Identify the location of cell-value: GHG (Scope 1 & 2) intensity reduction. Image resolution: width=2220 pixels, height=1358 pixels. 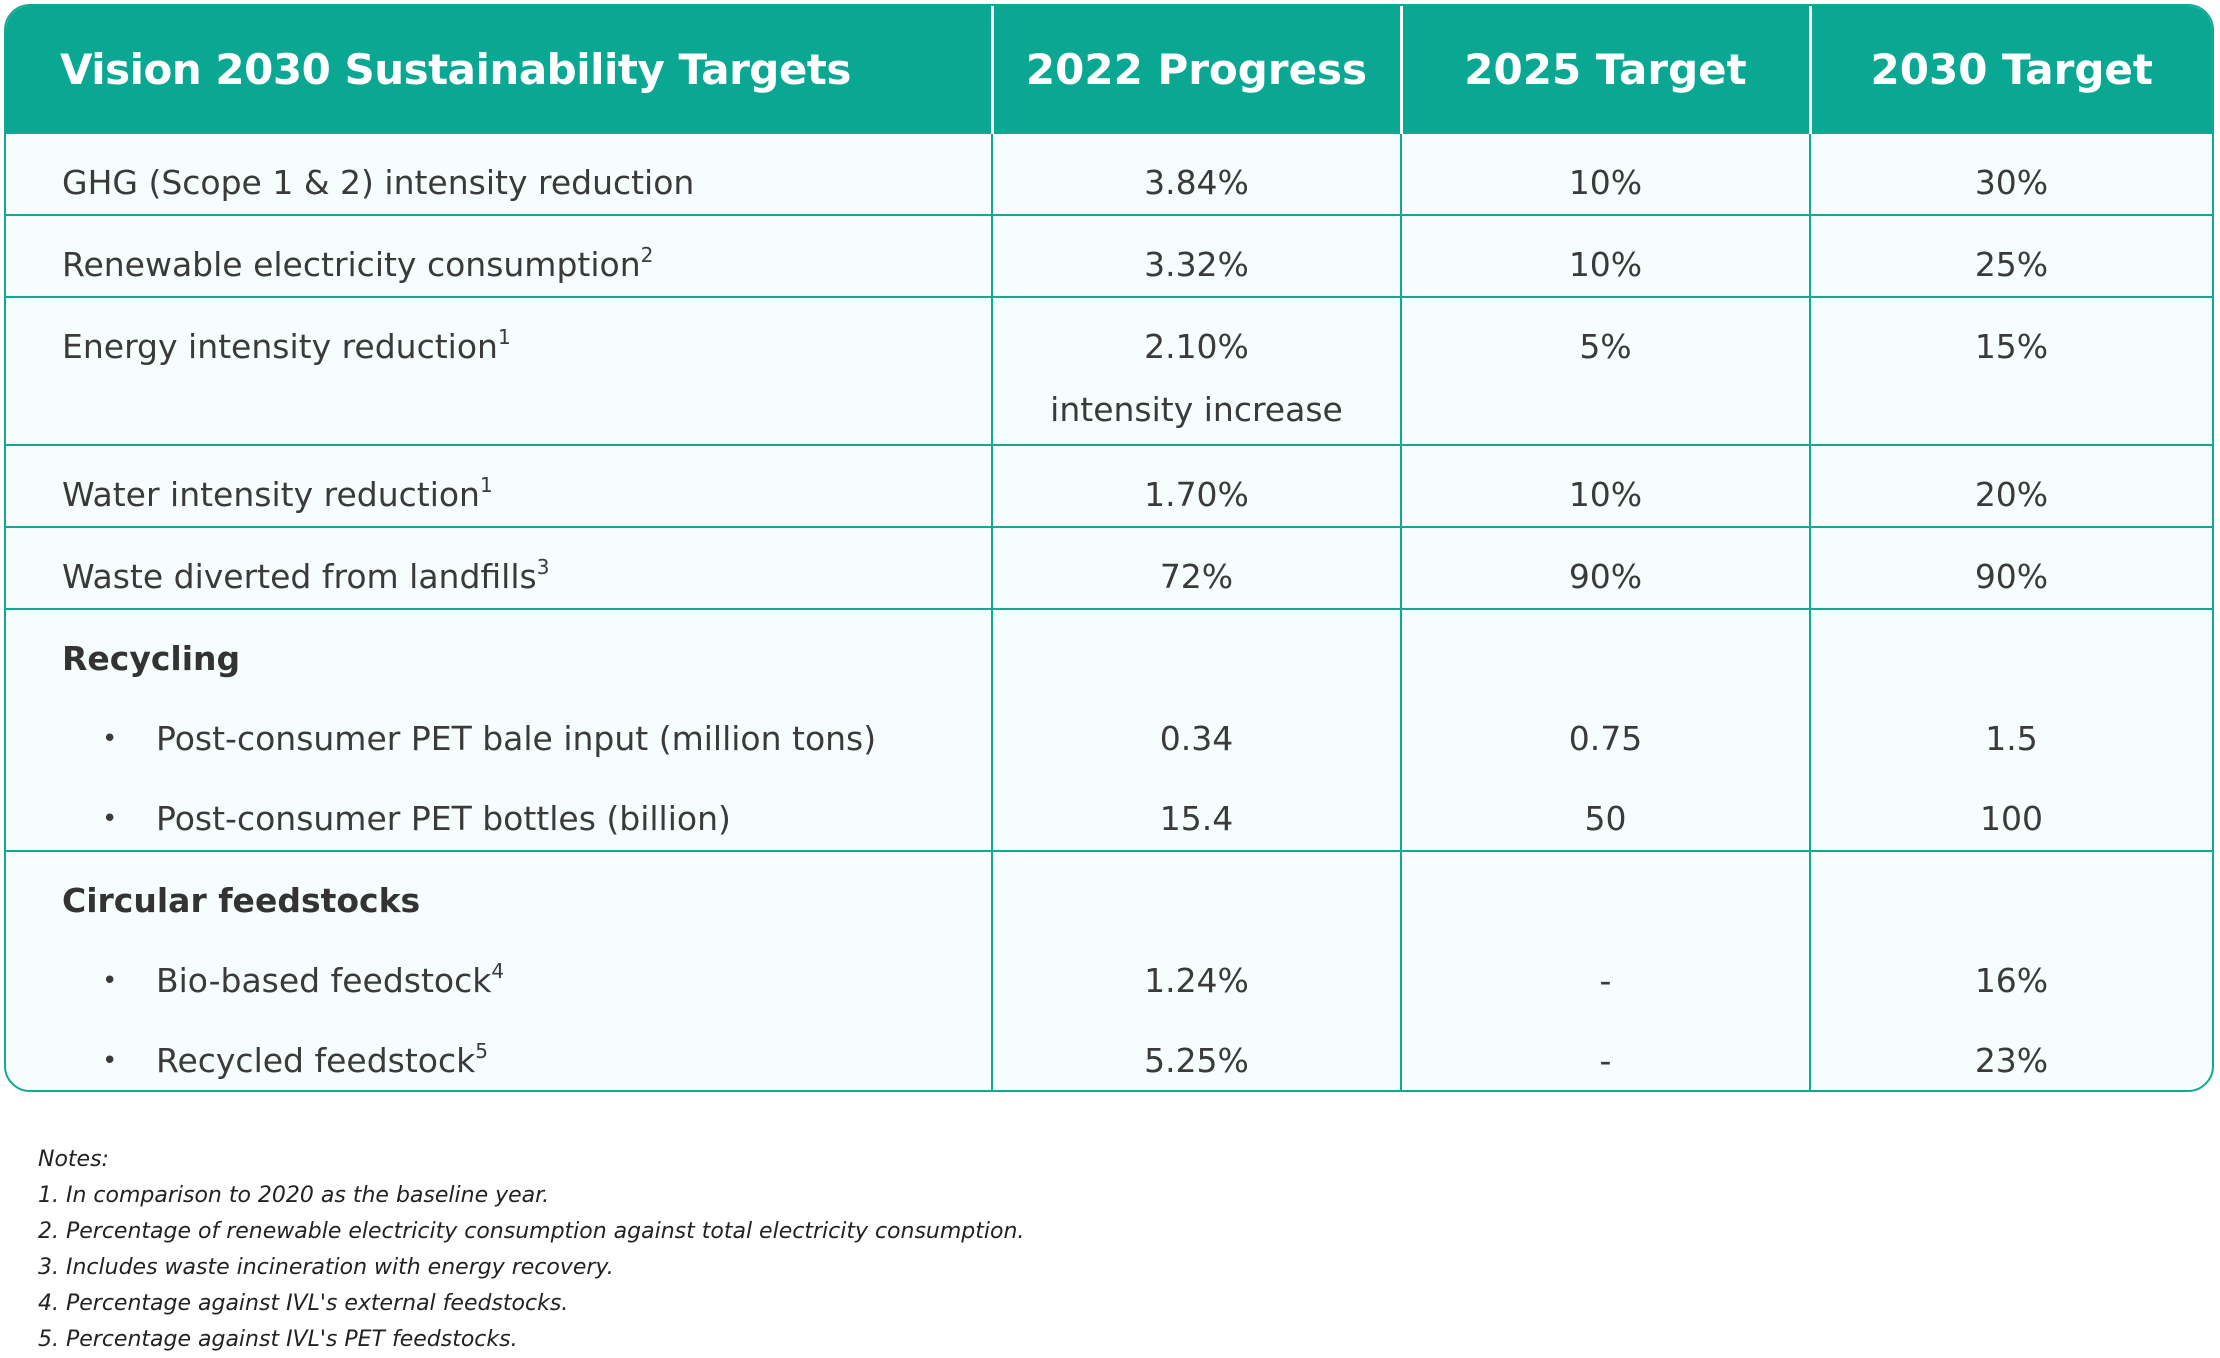
(378, 182).